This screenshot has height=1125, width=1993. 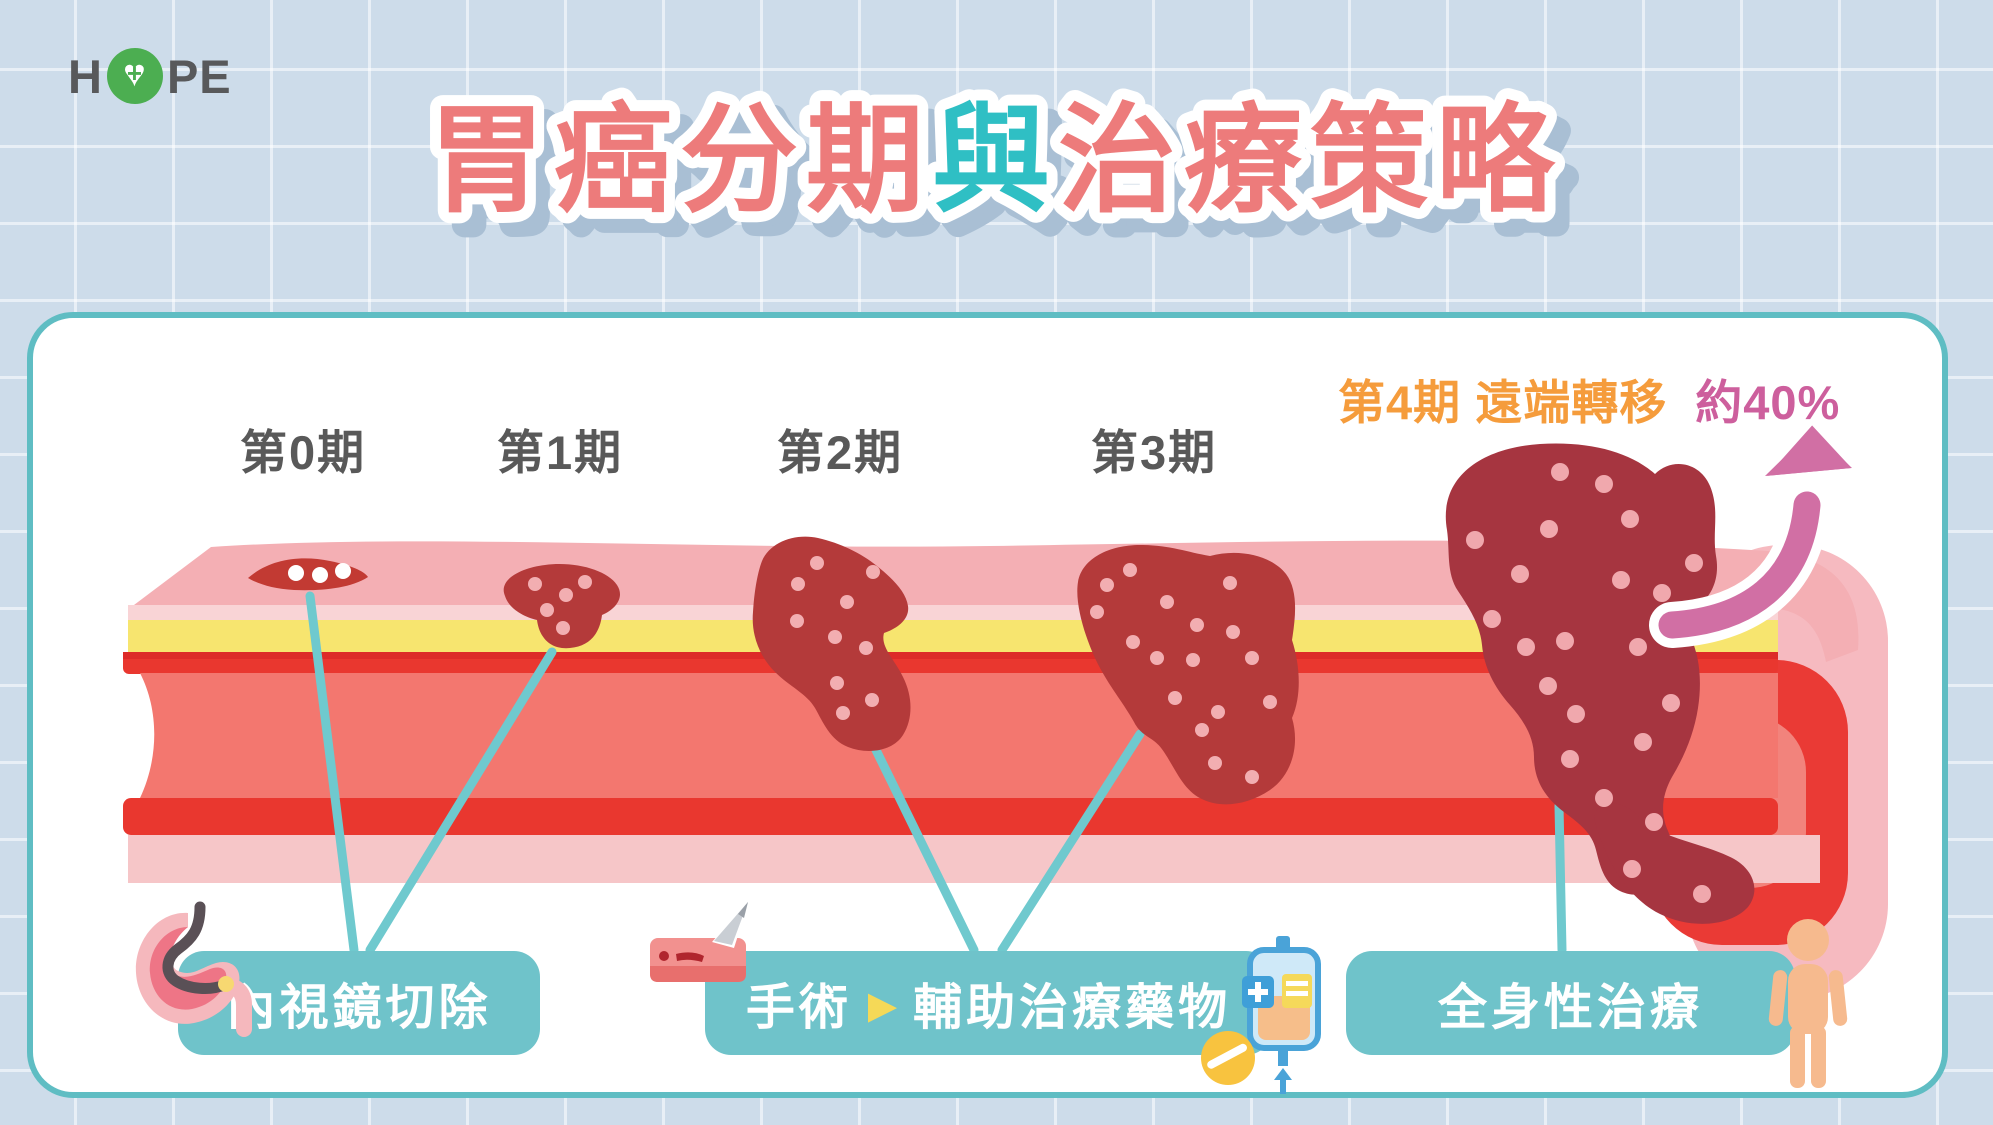 What do you see at coordinates (1154, 452) in the screenshot?
I see `stage-label-3: 第3期` at bounding box center [1154, 452].